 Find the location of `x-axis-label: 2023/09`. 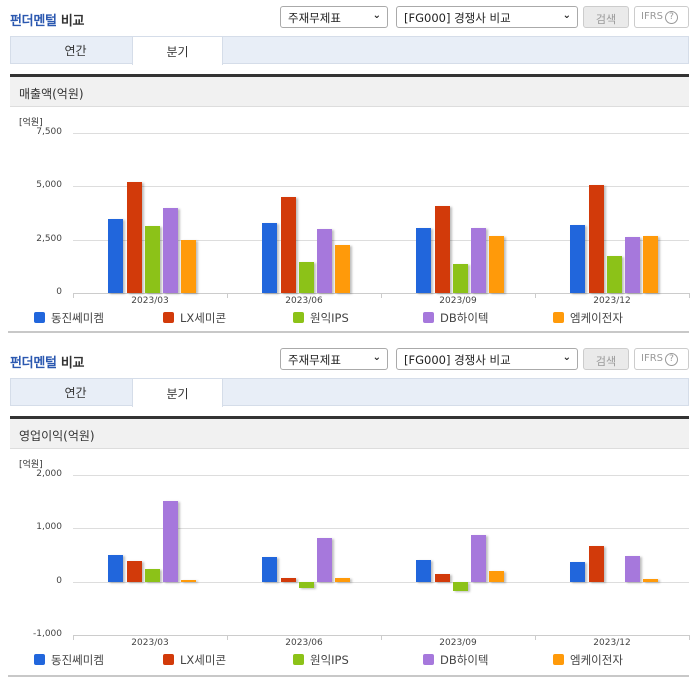

x-axis-label: 2023/09 is located at coordinates (458, 643).